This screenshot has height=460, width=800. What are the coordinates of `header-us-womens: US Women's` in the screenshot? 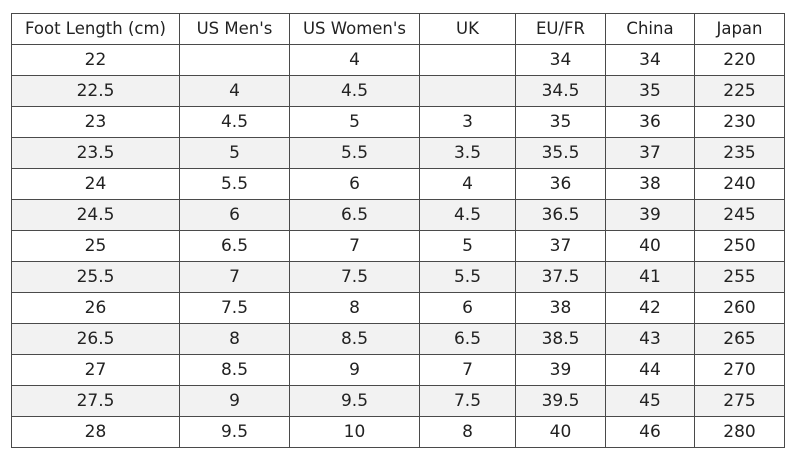 It's located at (354, 29).